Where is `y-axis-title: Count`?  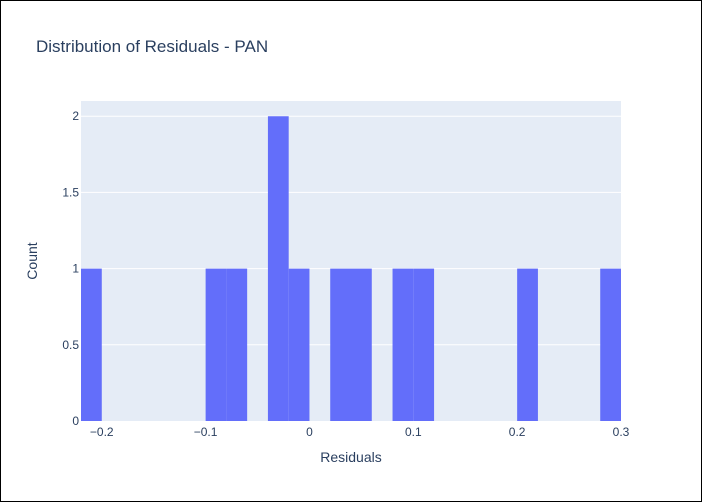
y-axis-title: Count is located at coordinates (32, 260).